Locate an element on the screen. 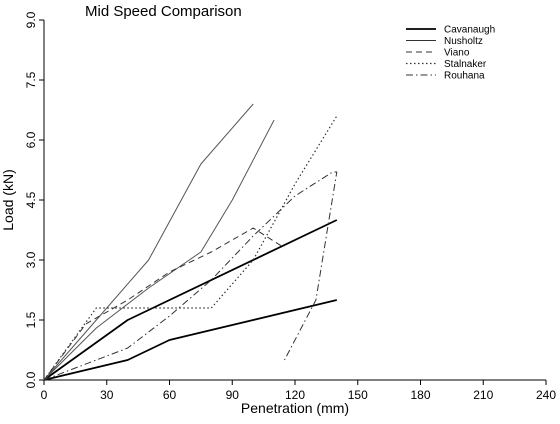  x-tick-label: 0 is located at coordinates (44, 395).